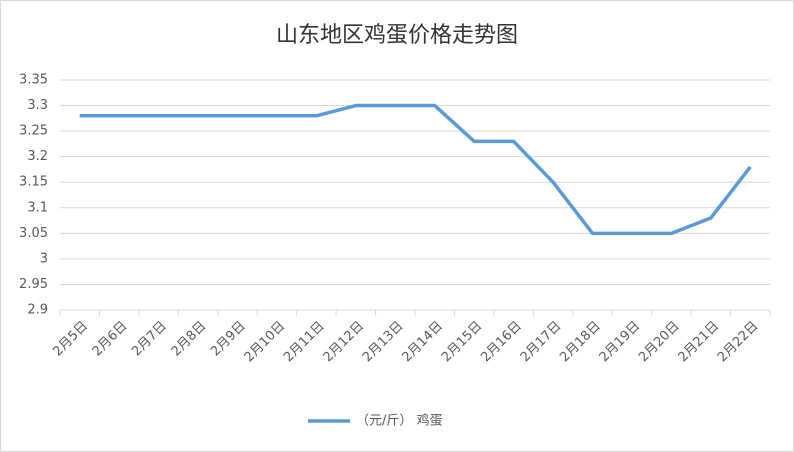  What do you see at coordinates (33, 182) in the screenshot?
I see `y-tick-label: 3.15` at bounding box center [33, 182].